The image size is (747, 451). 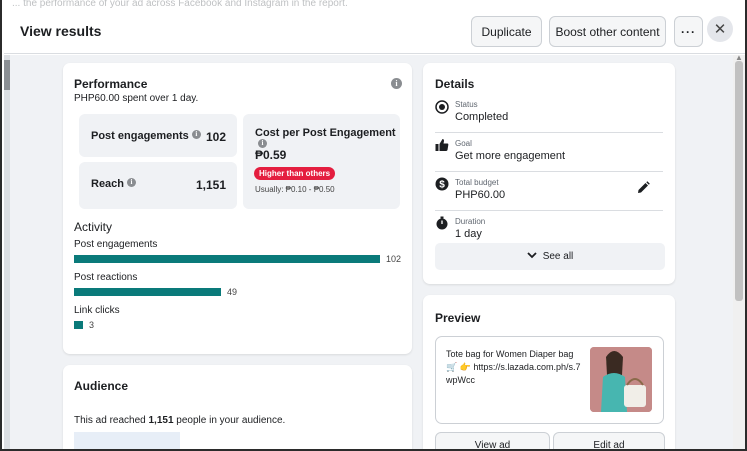 What do you see at coordinates (468, 234) in the screenshot?
I see `duration-value: 1 day` at bounding box center [468, 234].